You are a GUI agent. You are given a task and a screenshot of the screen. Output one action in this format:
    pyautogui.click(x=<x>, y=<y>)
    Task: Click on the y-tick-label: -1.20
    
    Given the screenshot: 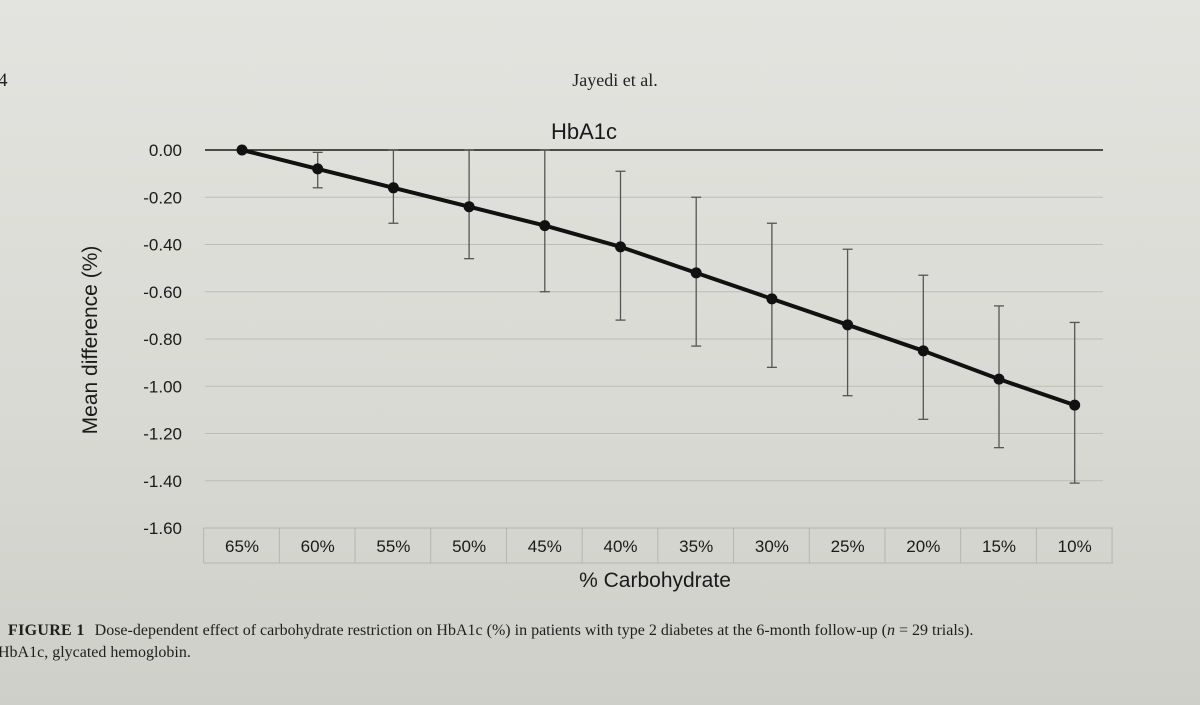 What is the action you would take?
    pyautogui.click(x=162, y=434)
    